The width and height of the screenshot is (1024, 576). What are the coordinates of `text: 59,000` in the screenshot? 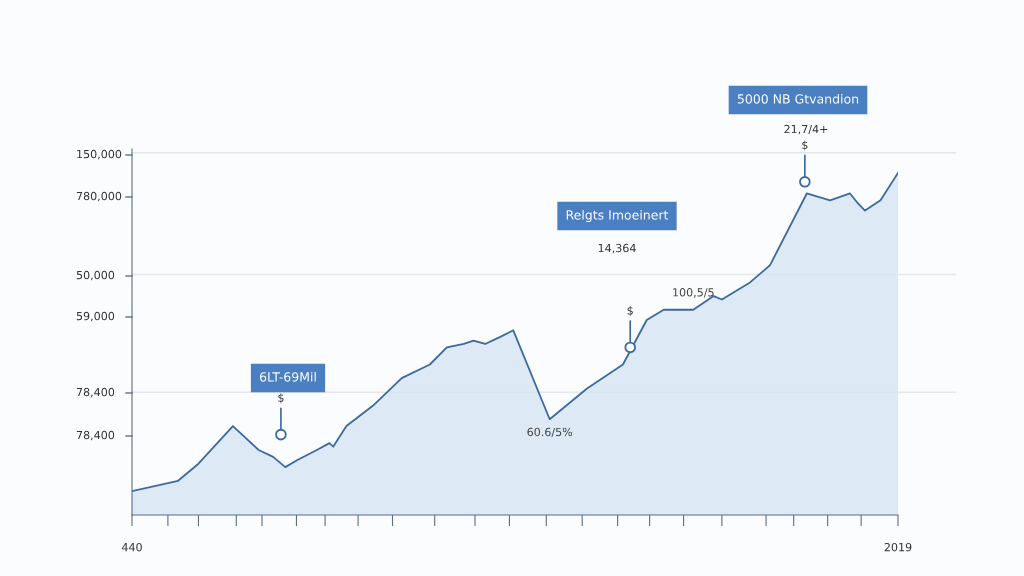 It's located at (95, 316).